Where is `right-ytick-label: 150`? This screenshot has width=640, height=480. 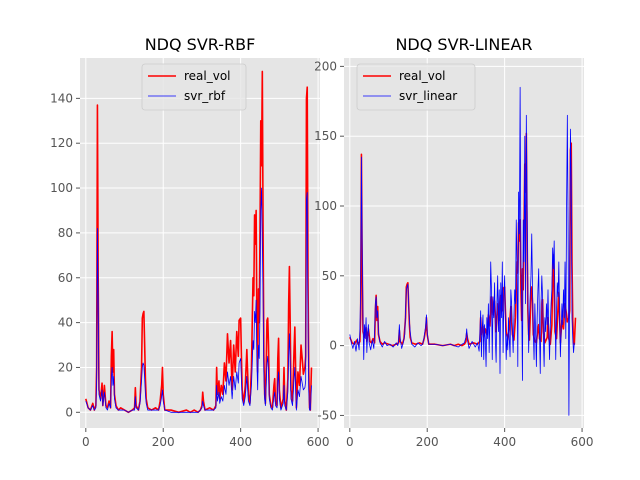 right-ytick-label: 150 is located at coordinates (325, 136).